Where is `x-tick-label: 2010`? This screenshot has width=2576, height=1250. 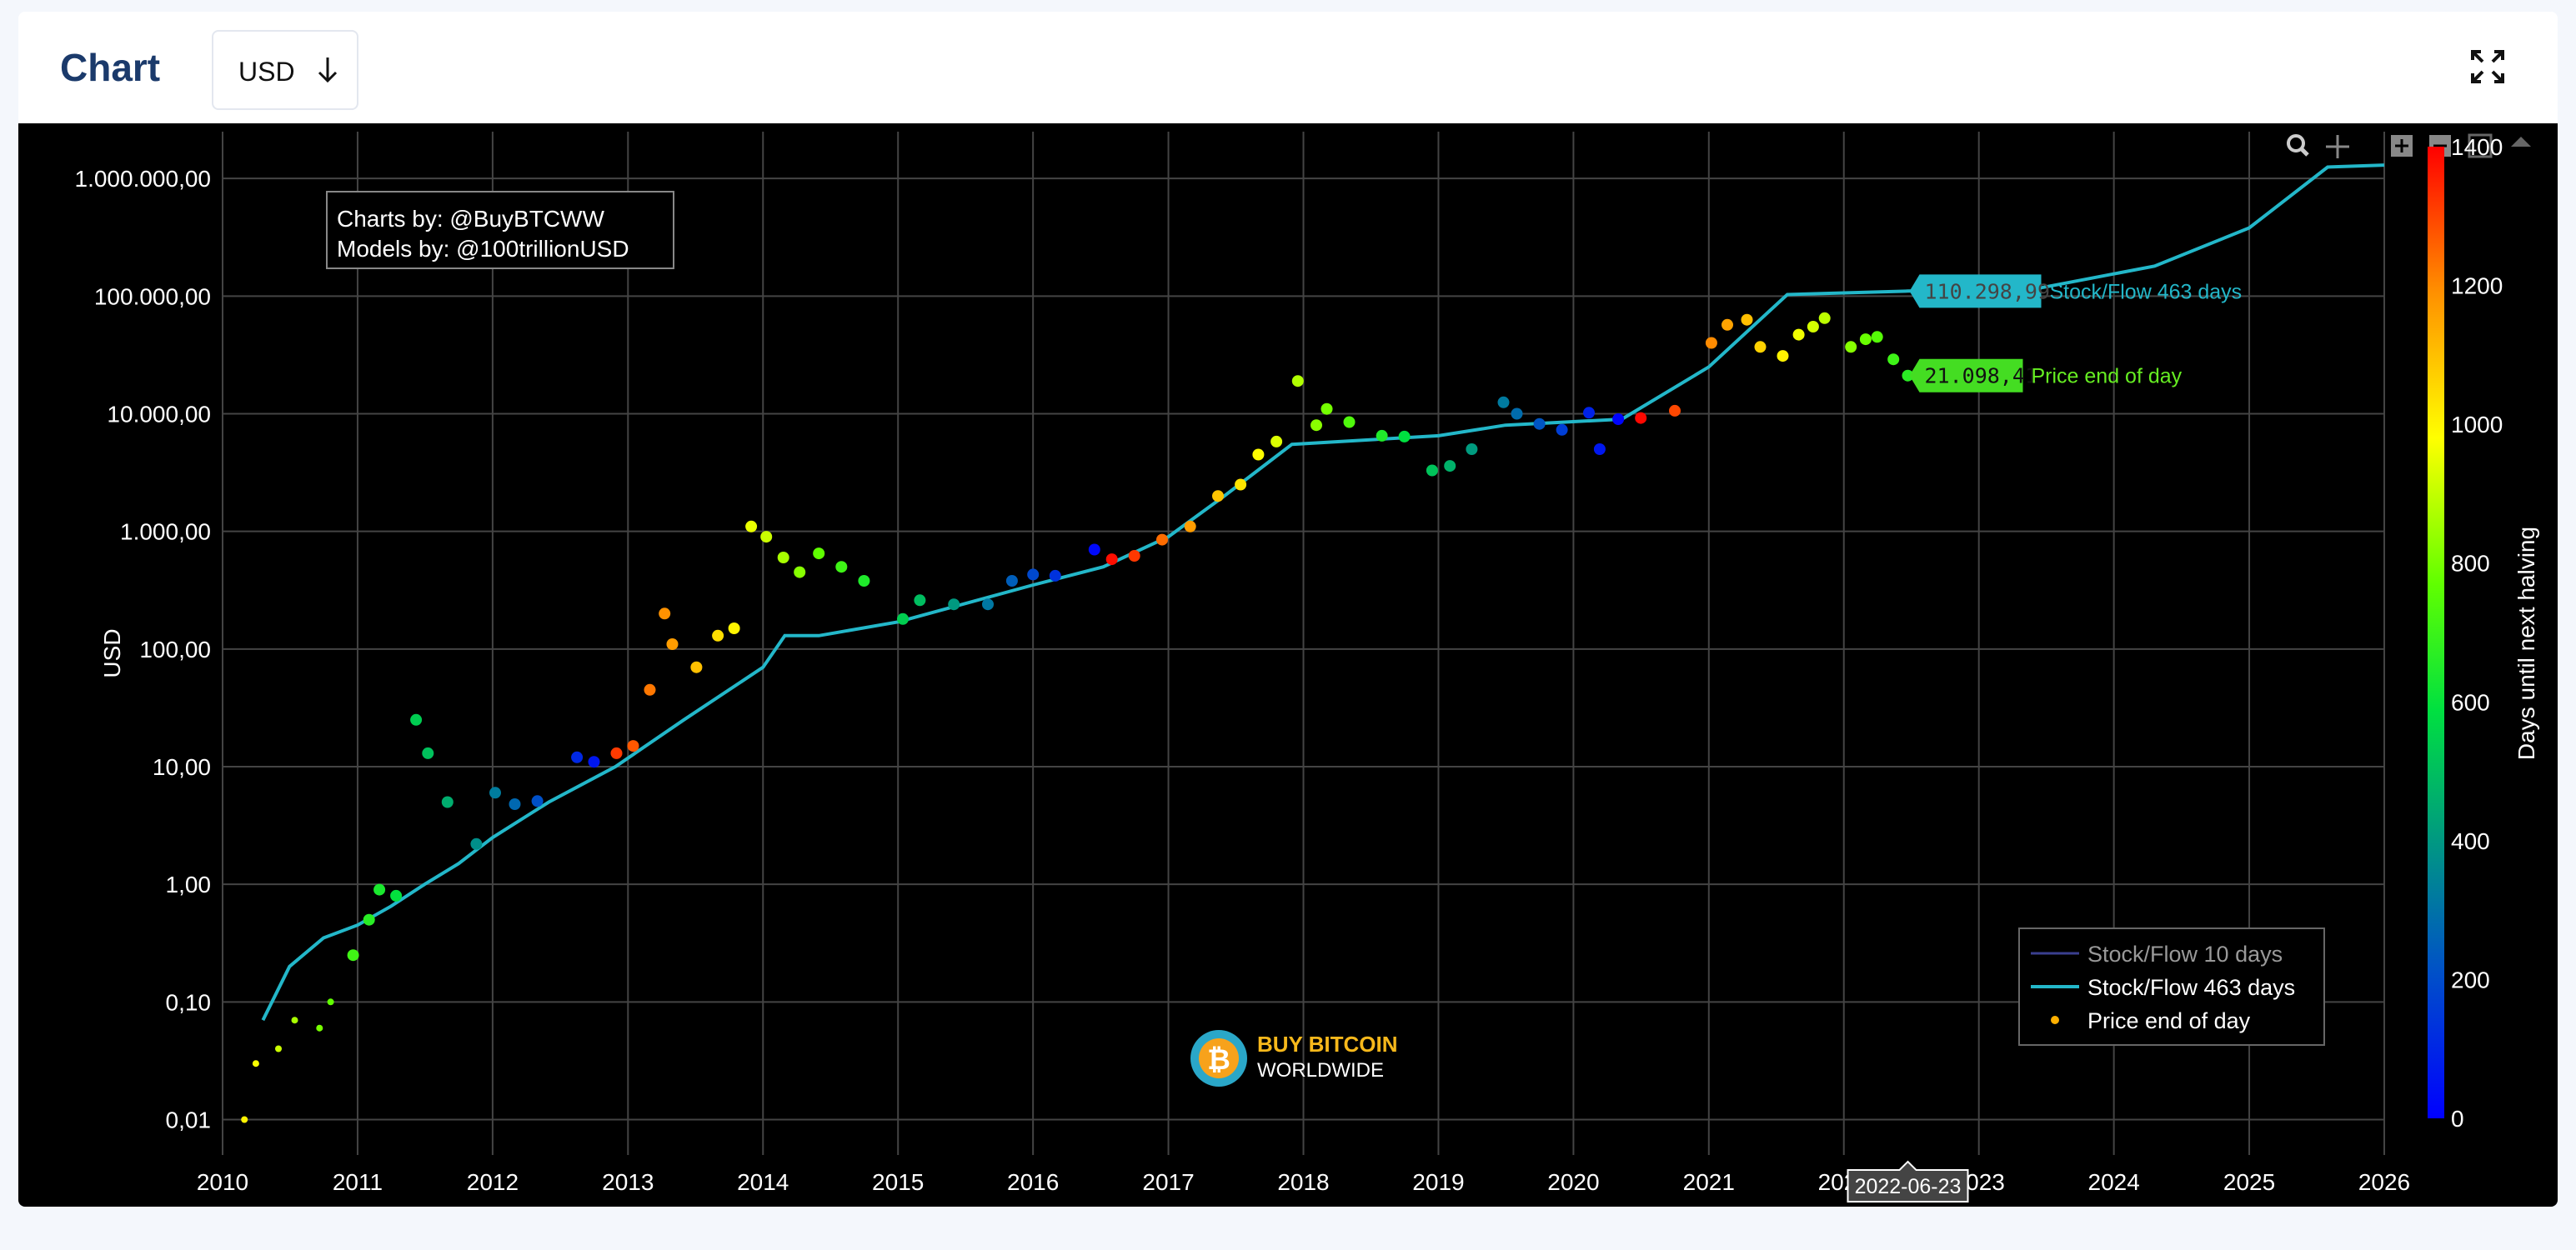
x-tick-label: 2010 is located at coordinates (222, 1182).